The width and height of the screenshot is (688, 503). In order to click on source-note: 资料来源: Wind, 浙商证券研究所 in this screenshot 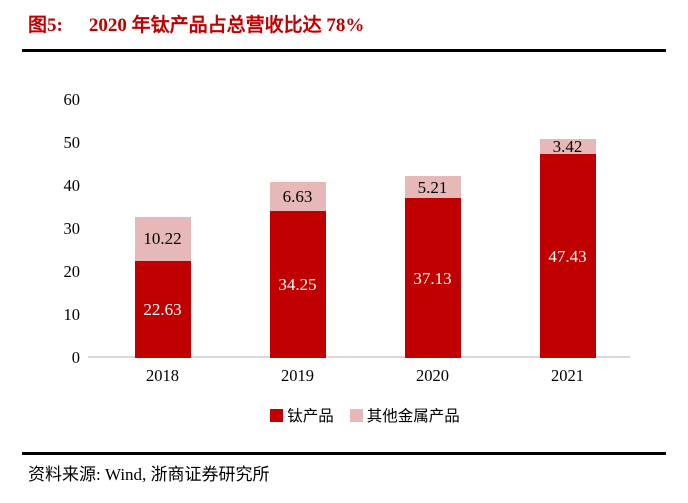, I will do `click(149, 474)`.